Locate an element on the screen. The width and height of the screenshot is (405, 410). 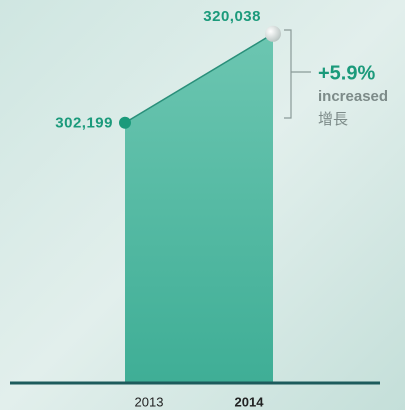
change-label: +5.9% is located at coordinates (346, 73).